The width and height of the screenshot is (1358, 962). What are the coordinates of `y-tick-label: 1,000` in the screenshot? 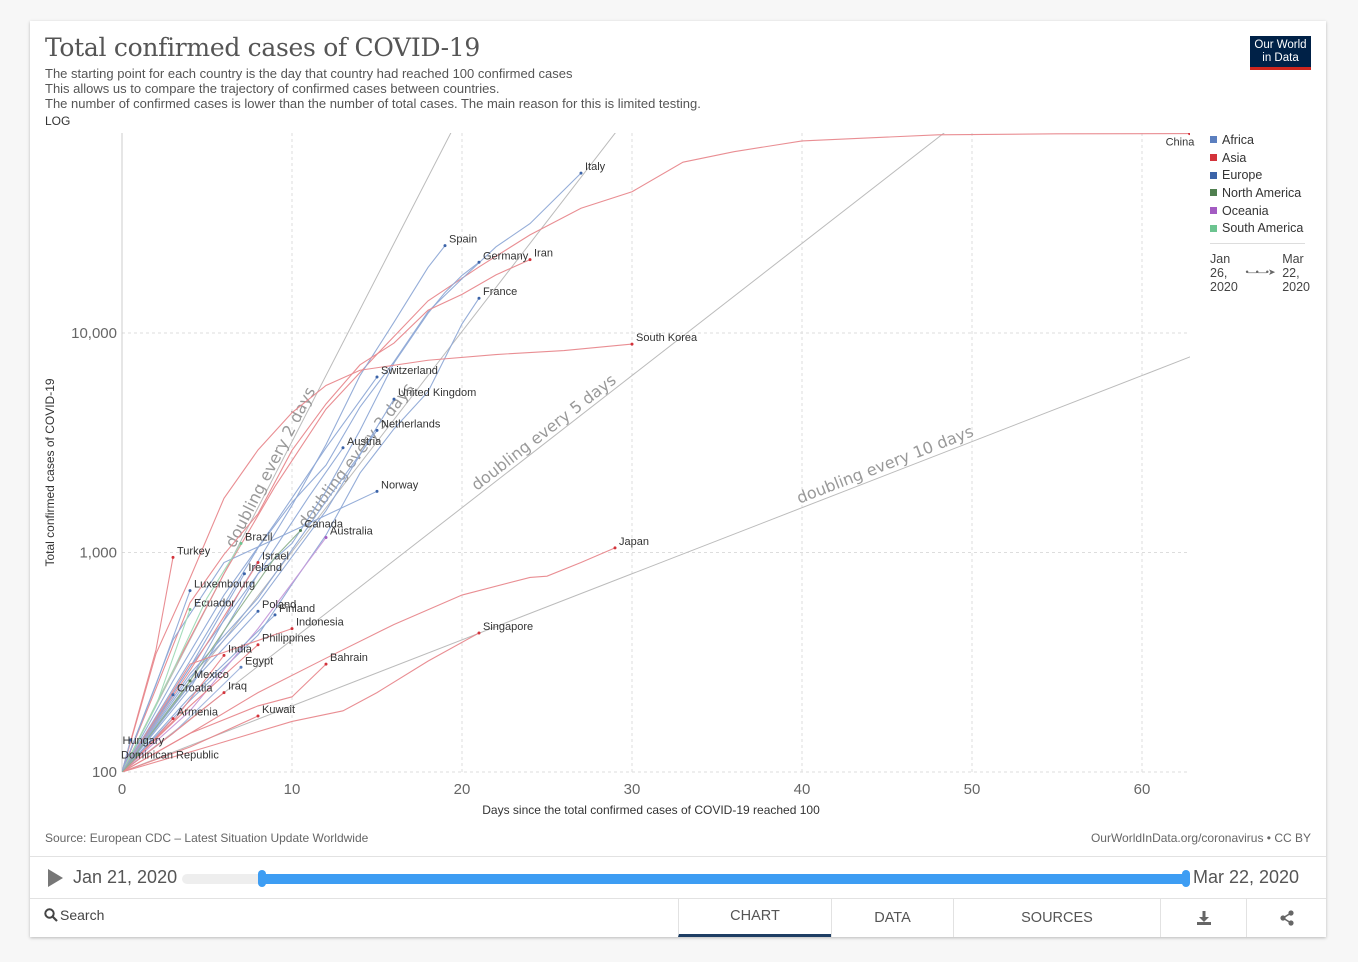 It's located at (98, 553).